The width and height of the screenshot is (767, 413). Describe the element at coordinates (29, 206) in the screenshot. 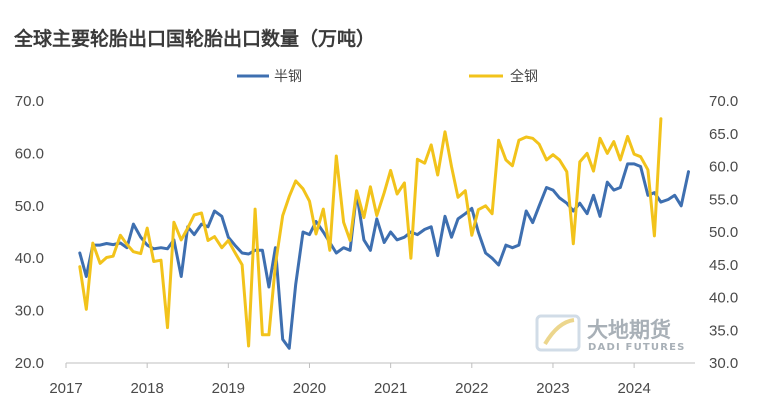

I see `y-left-tick-label: 50.0` at that location.